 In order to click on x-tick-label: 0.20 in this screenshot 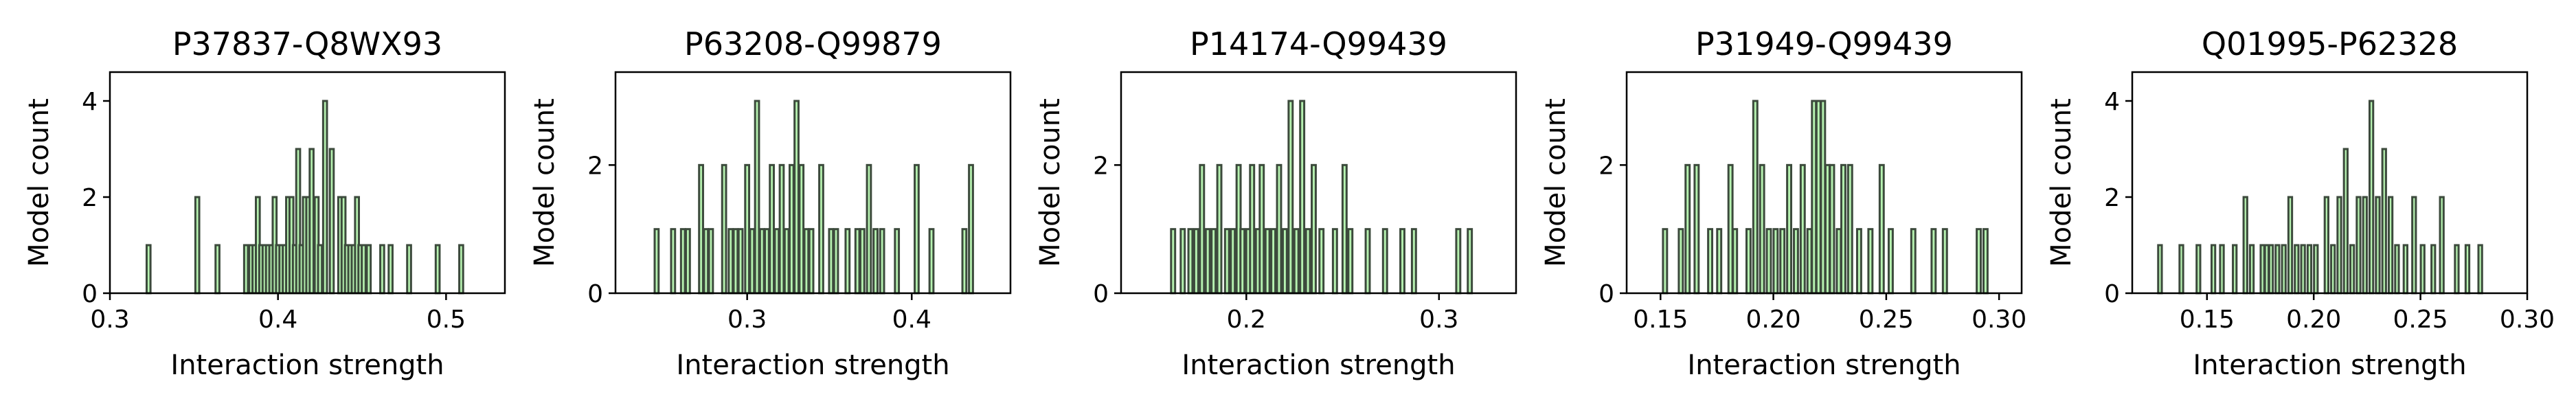, I will do `click(2313, 320)`.